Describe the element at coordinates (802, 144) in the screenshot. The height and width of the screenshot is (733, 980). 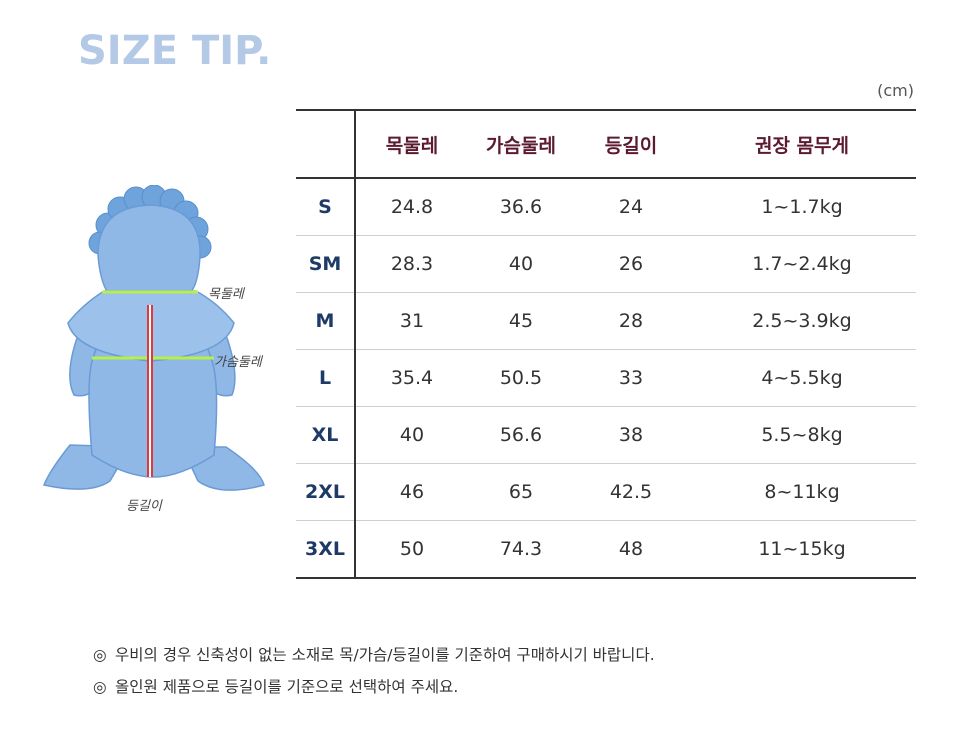
I see `header-weight: 권장 몸무게` at that location.